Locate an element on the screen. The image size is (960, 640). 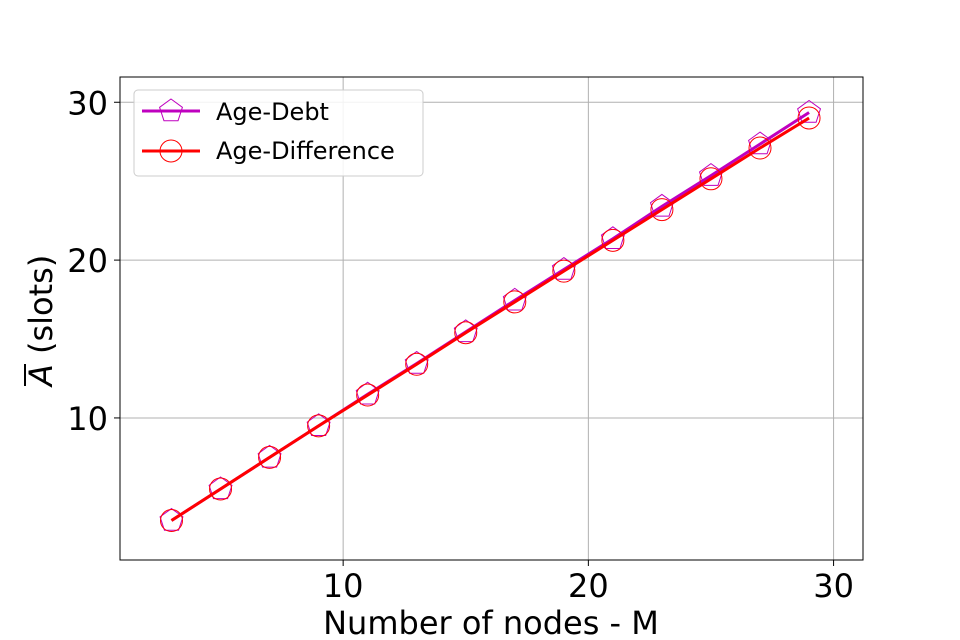
x-tick-label: 20 is located at coordinates (588, 586).